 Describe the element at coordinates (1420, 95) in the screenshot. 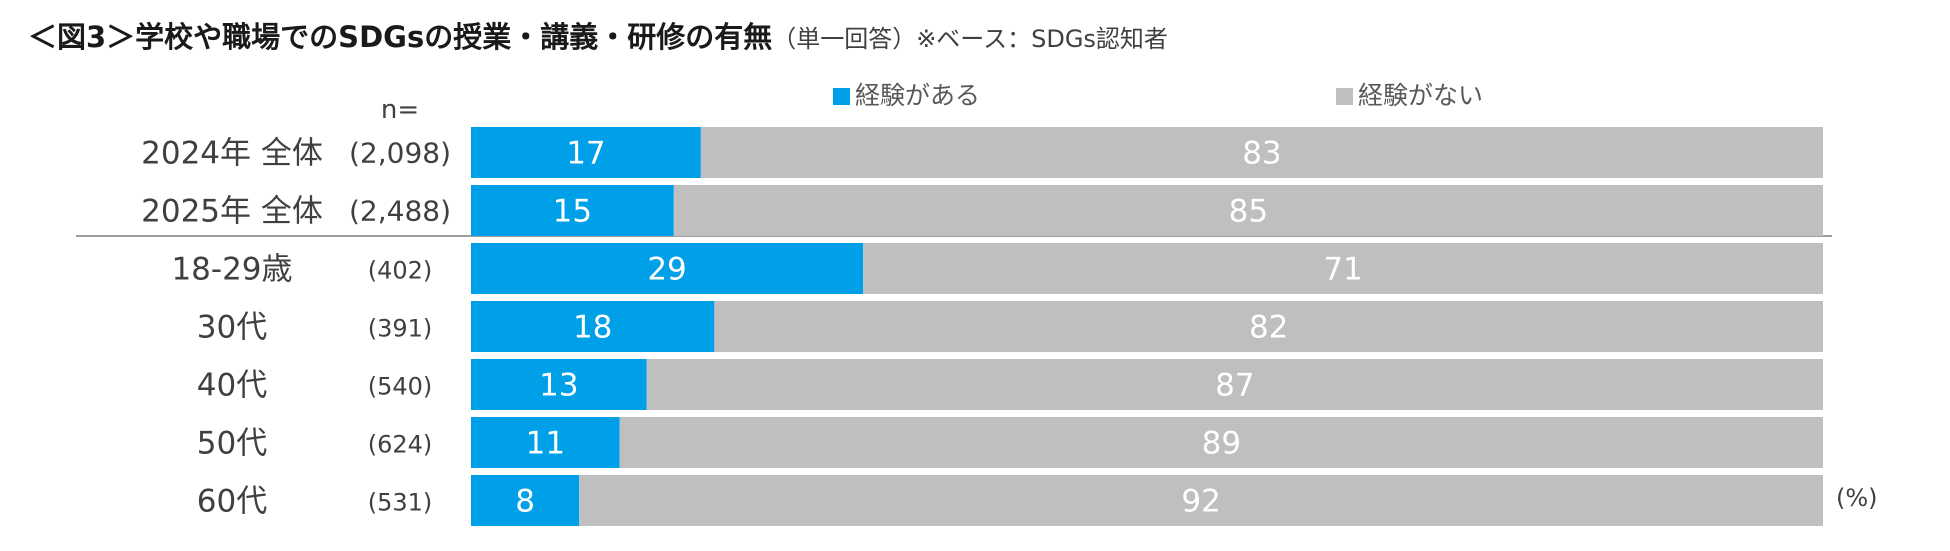

I see `legend-label-2: 経験がない` at that location.